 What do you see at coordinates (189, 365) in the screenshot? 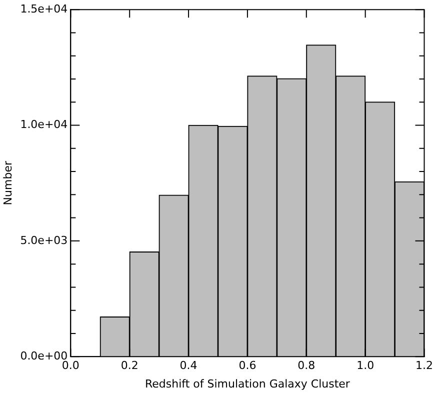
I see `x-tick-label: 0.4` at bounding box center [189, 365].